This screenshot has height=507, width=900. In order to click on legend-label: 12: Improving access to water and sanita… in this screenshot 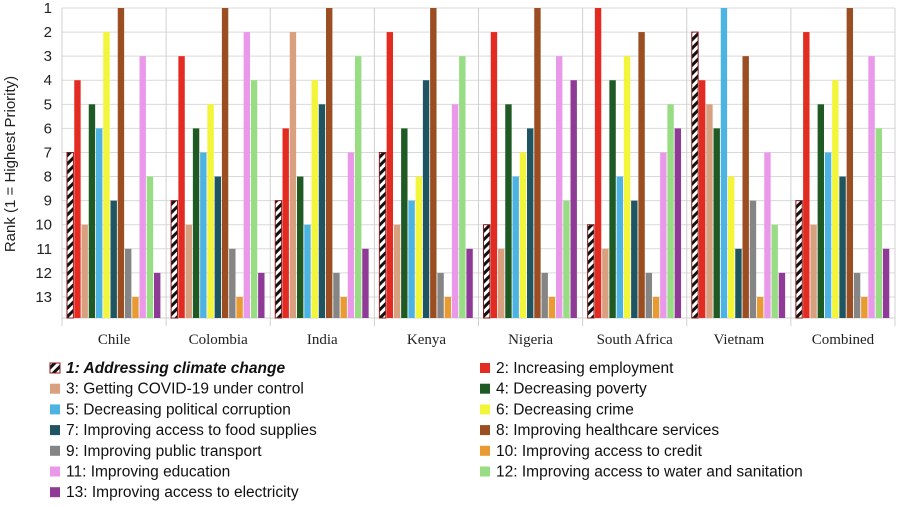, I will do `click(649, 472)`.